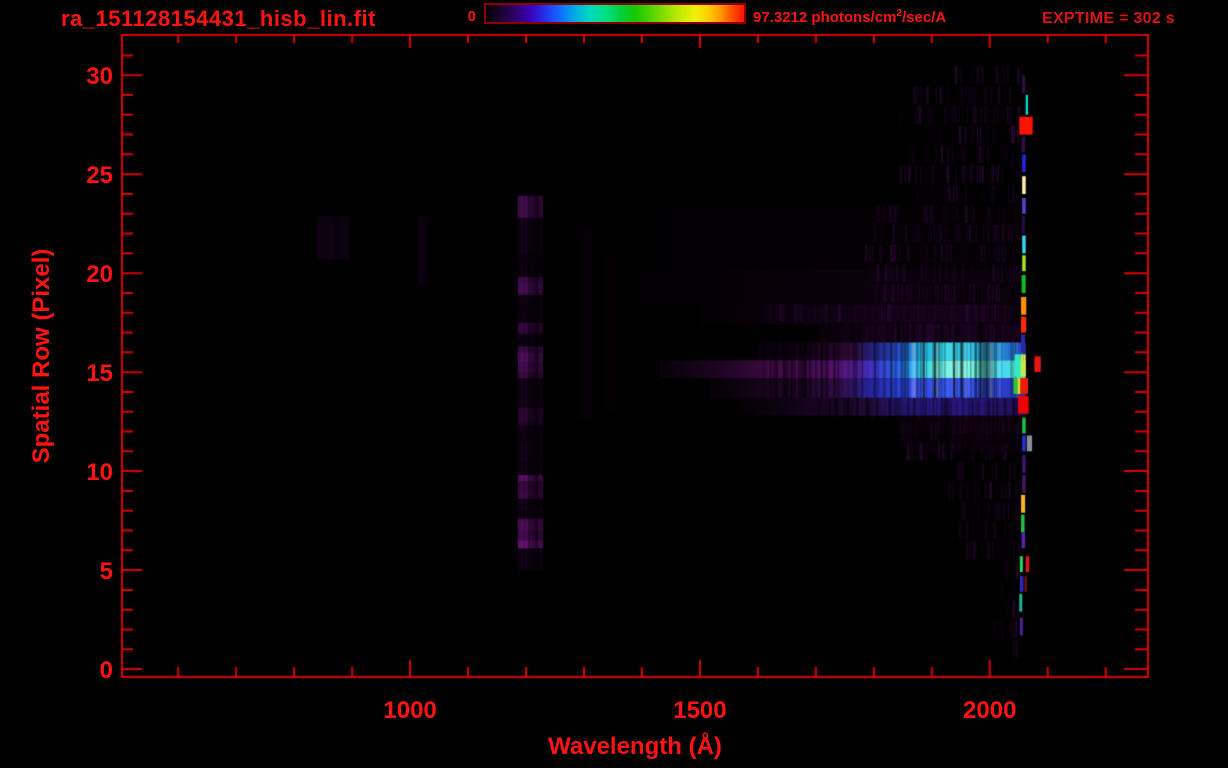 The width and height of the screenshot is (1228, 768). I want to click on y-axis-title: Spatial Row (Pixel), so click(41, 356).